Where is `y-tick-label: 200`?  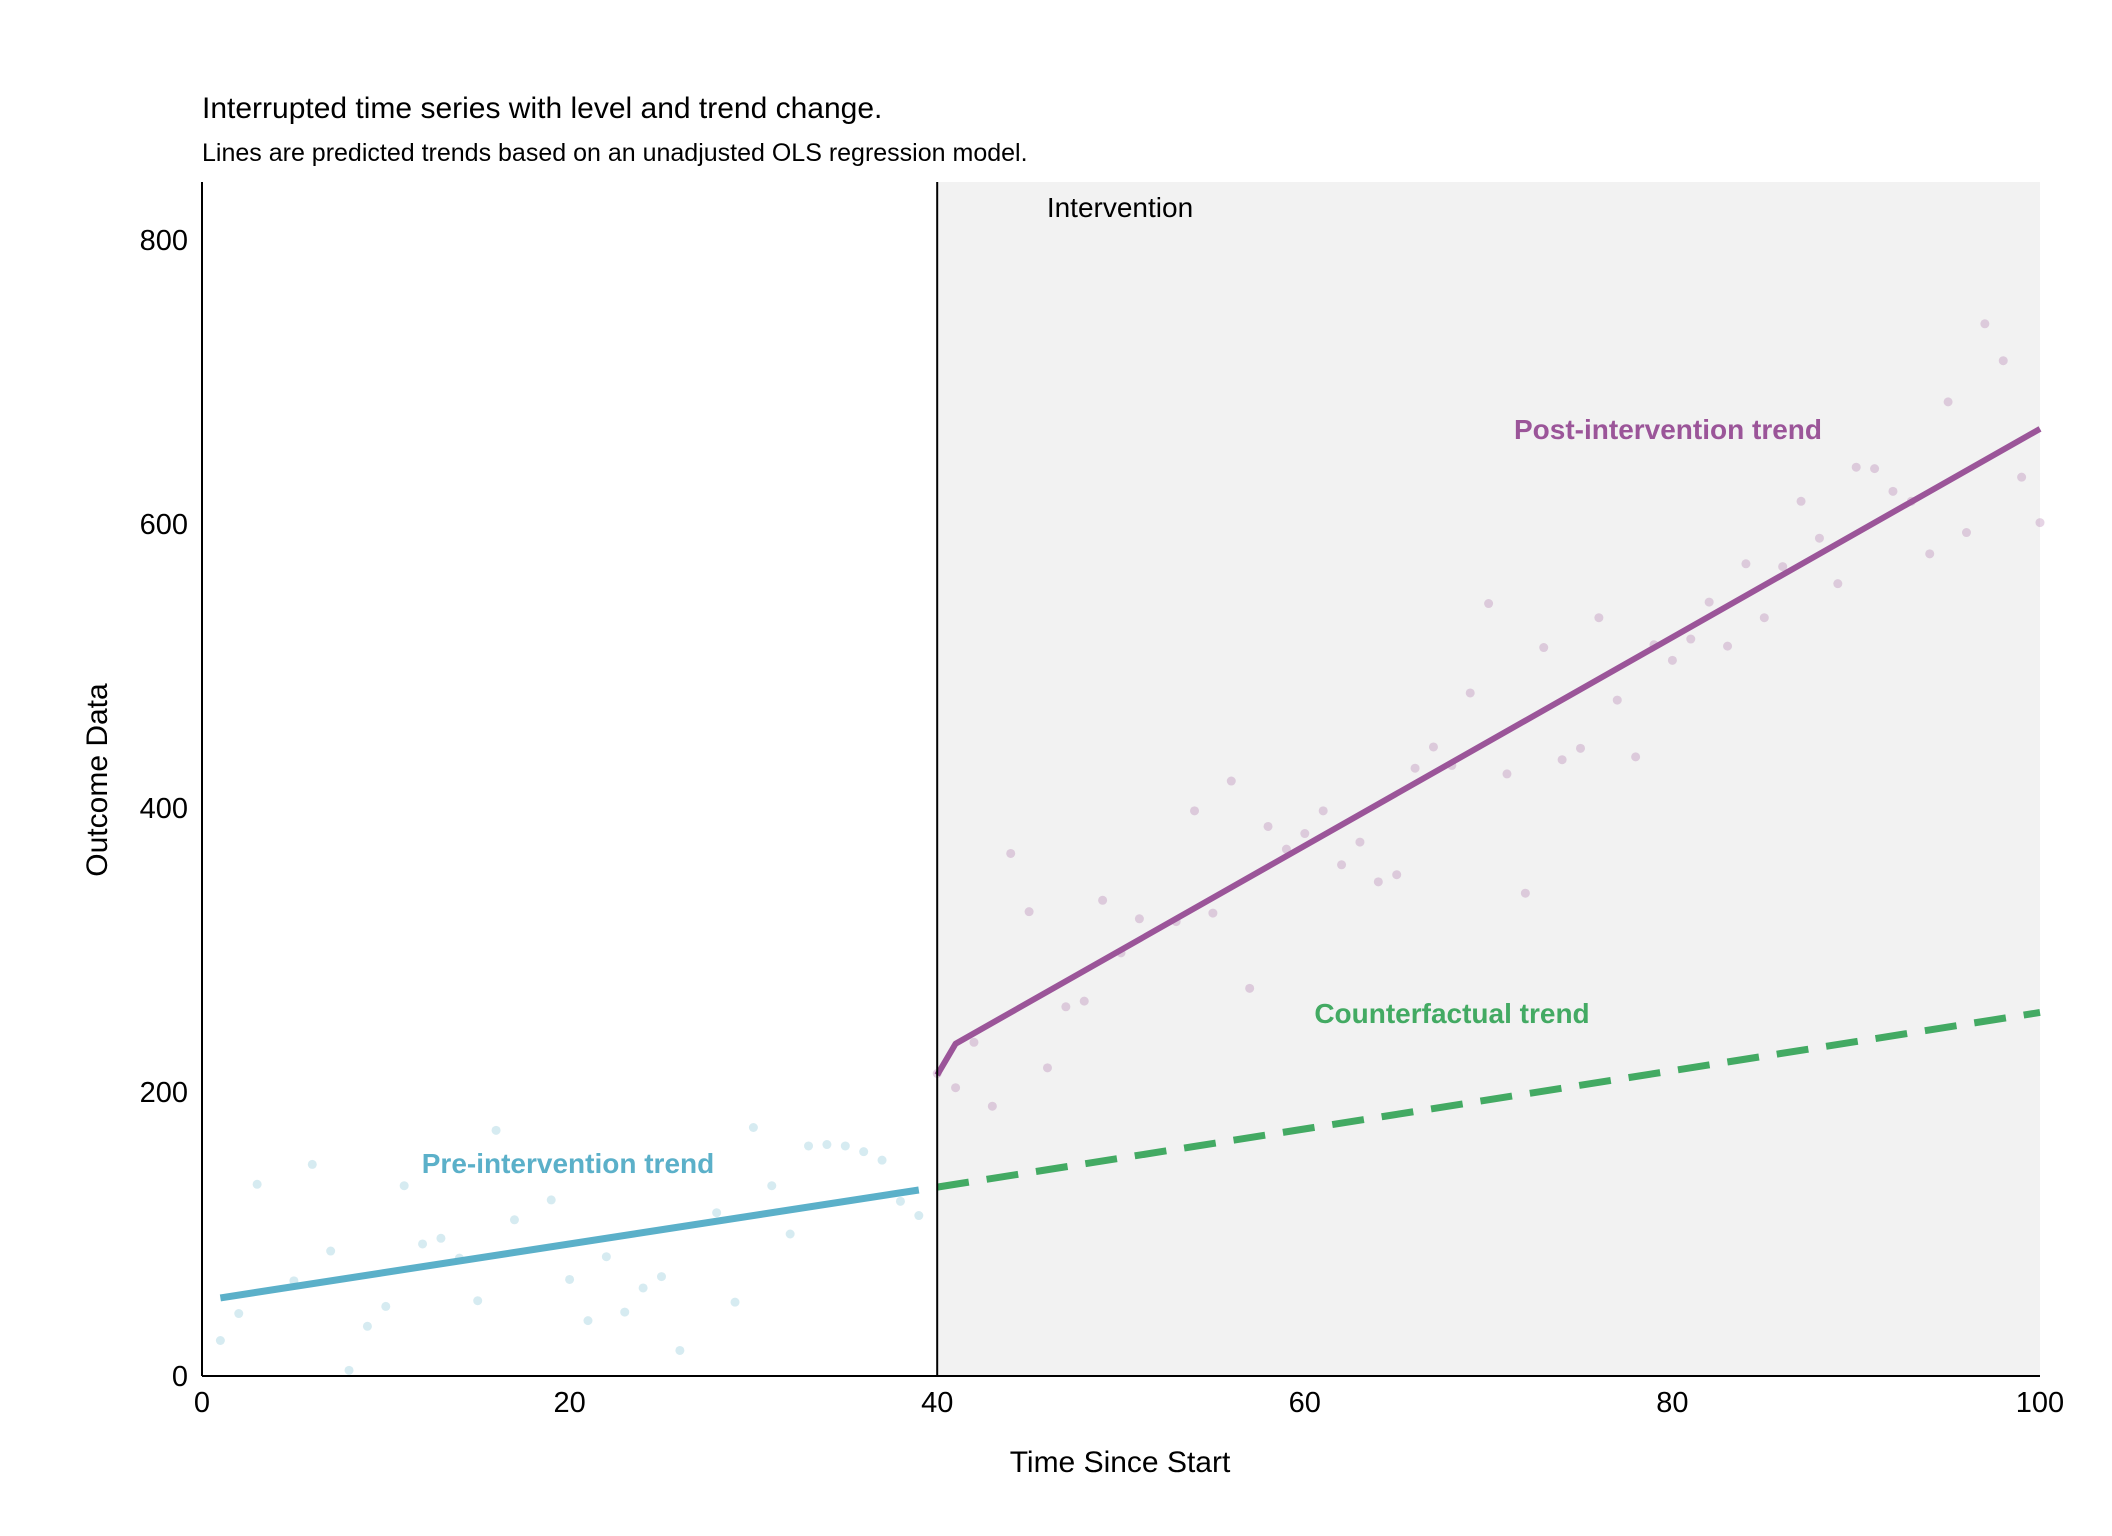 y-tick-label: 200 is located at coordinates (164, 1093).